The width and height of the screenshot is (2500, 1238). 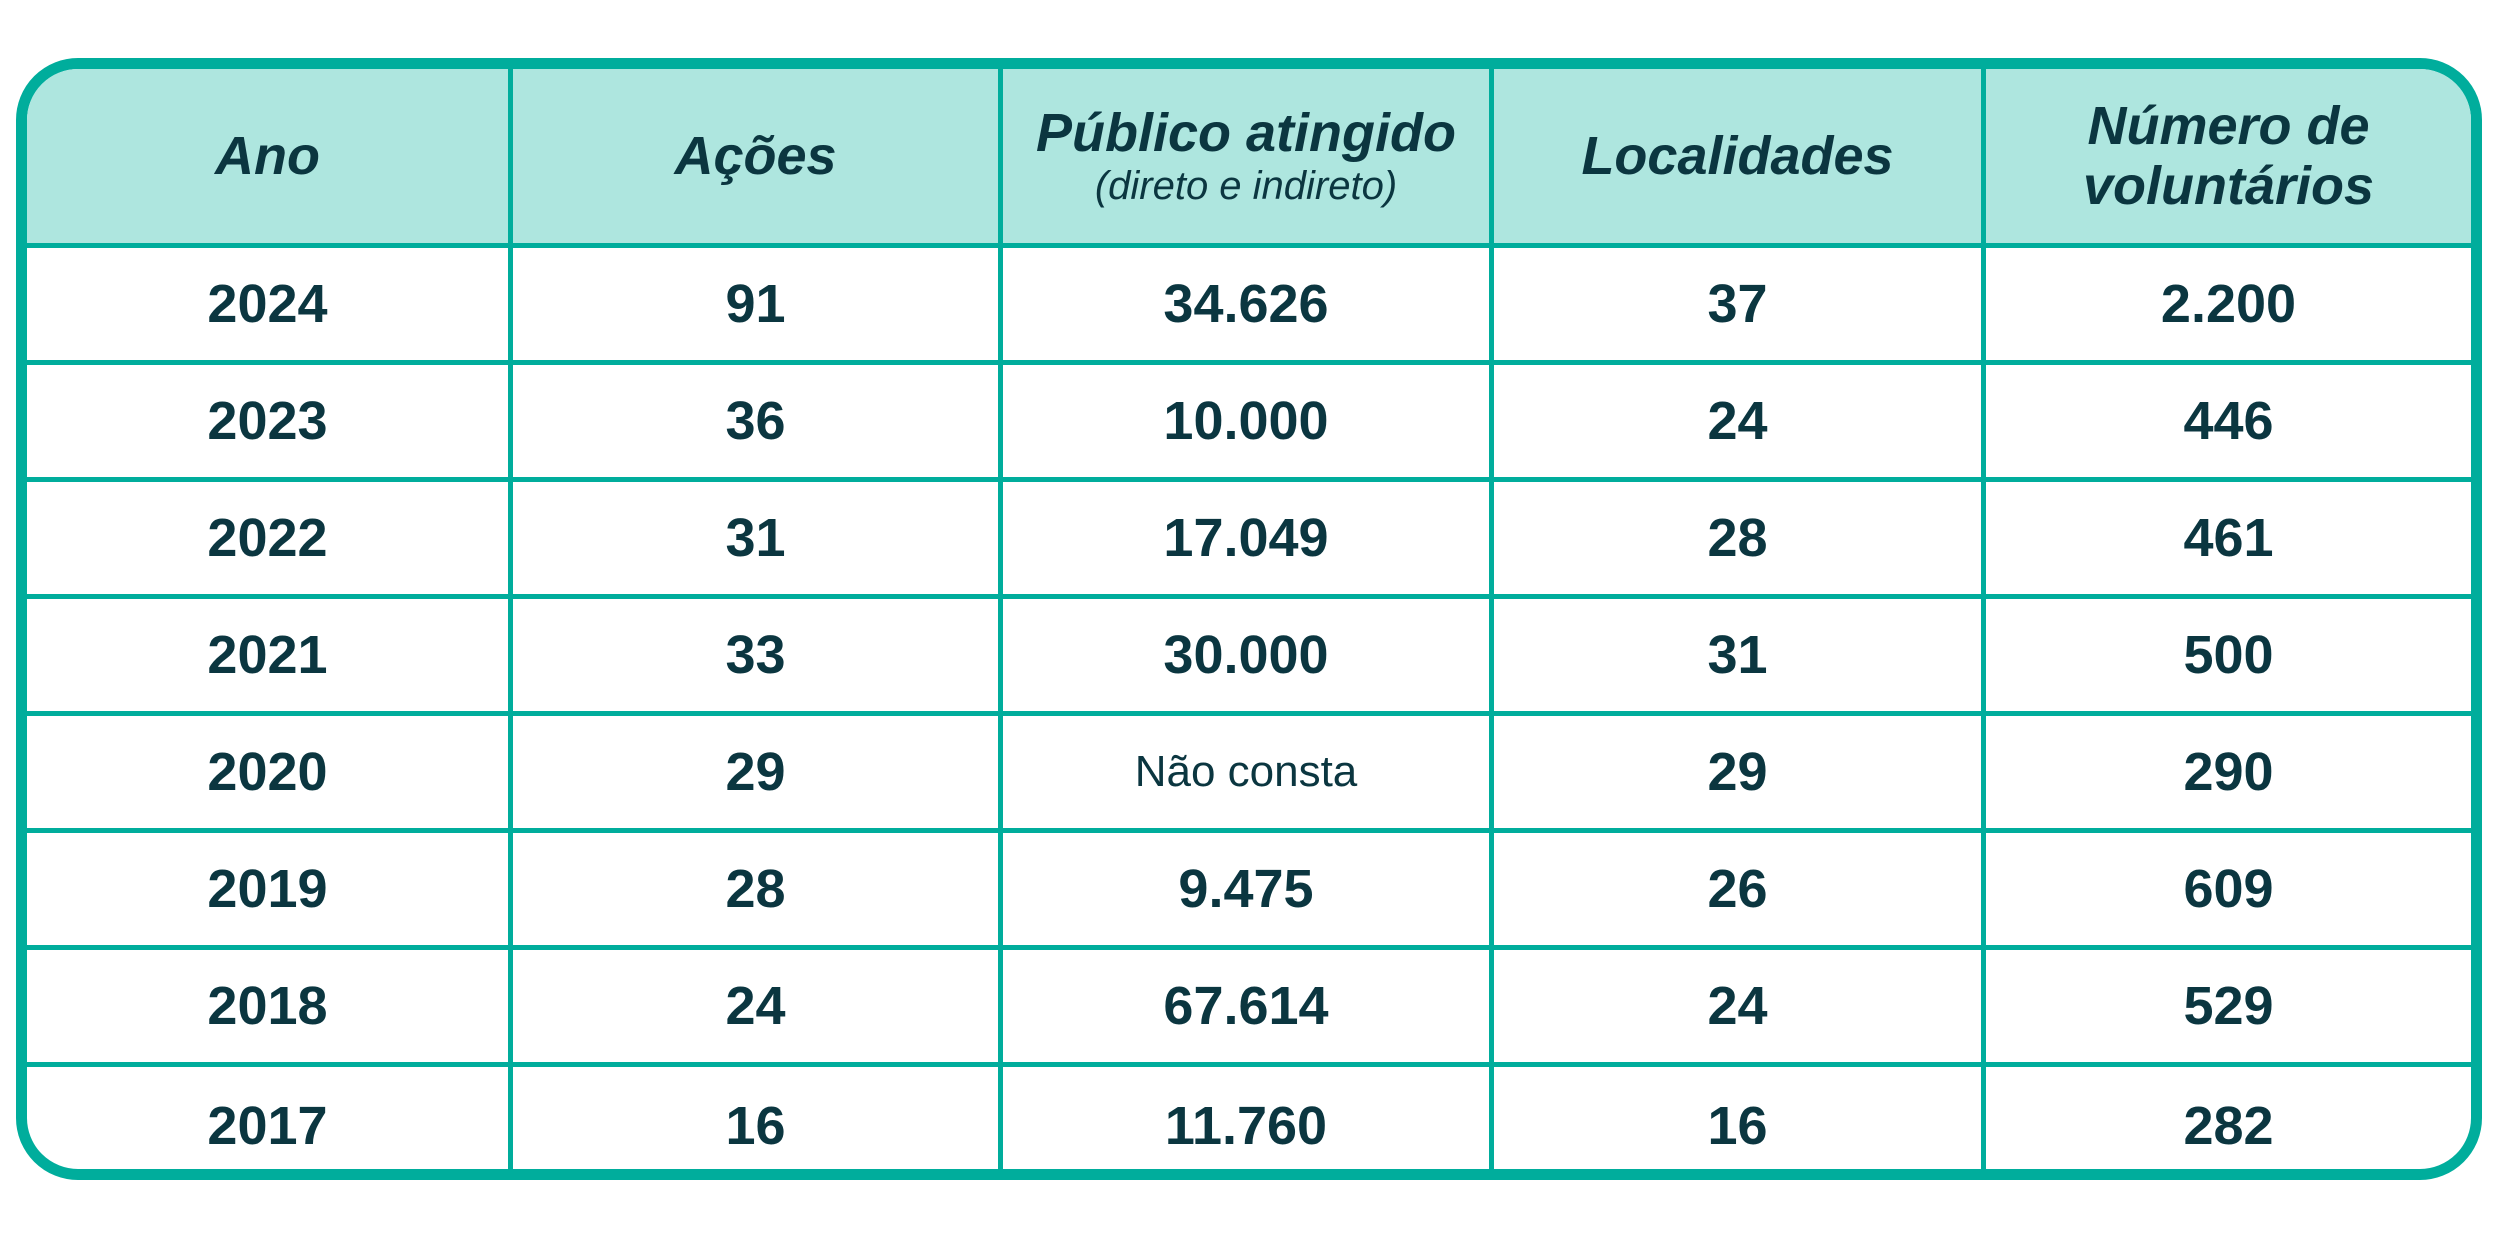 I want to click on header-publico: Público atingido (direto e indireto), so click(x=1248, y=158).